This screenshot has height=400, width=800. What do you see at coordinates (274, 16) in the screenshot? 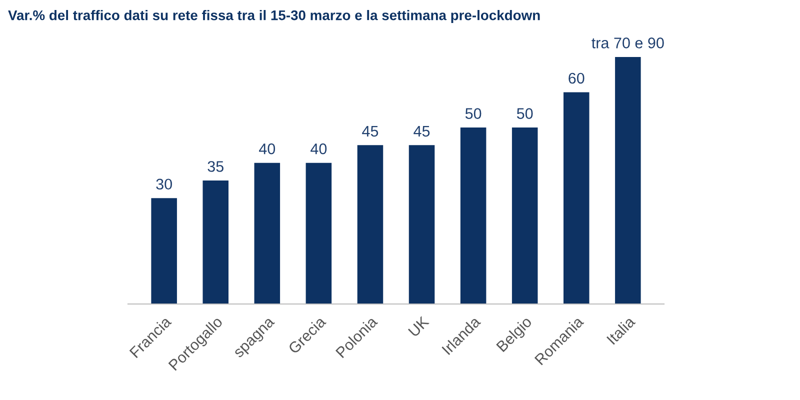
I see `chart-title: Var.% del traffico dati su rete fissa tra il 15-30 marzo e la settimana pre-lockdown` at bounding box center [274, 16].